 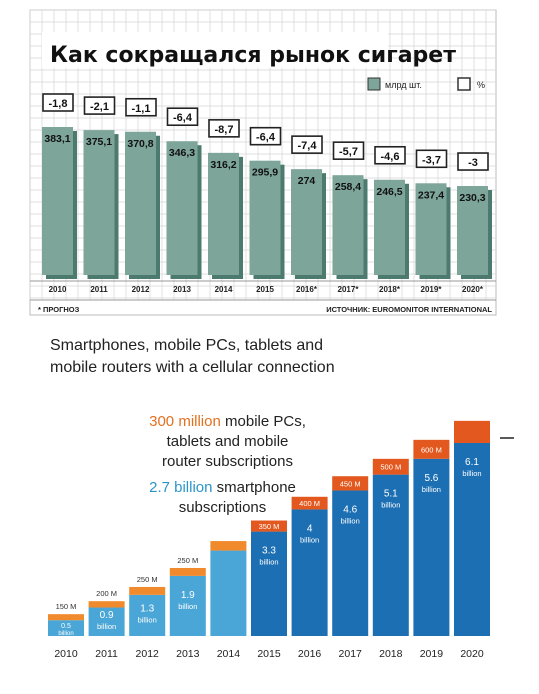 What do you see at coordinates (181, 487) in the screenshot?
I see `annotation-blue-value: 2.7 billion` at bounding box center [181, 487].